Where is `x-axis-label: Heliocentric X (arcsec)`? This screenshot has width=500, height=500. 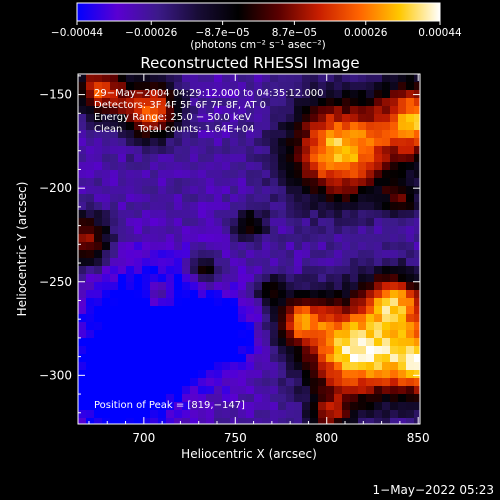
x-axis-label: Heliocentric X (arcsec) is located at coordinates (249, 454).